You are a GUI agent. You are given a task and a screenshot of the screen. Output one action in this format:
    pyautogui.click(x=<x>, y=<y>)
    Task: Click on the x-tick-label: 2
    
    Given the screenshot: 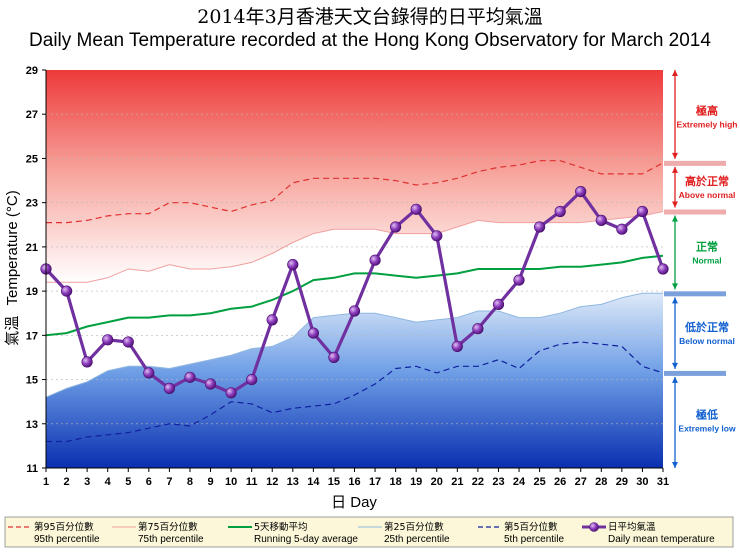 What is the action you would take?
    pyautogui.click(x=67, y=482)
    